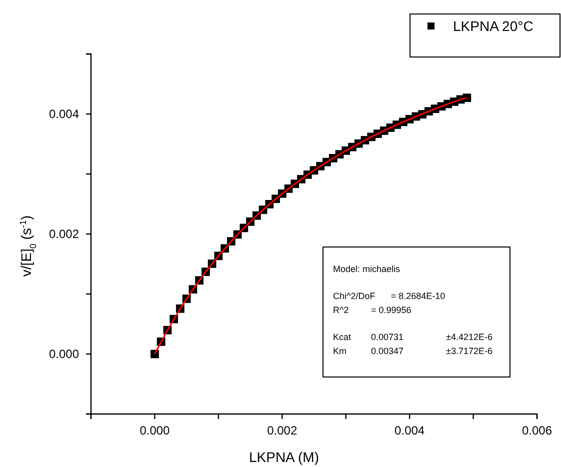 This screenshot has width=561, height=467. Describe the element at coordinates (64, 113) in the screenshot. I see `y-tick-label: 0.004` at that location.